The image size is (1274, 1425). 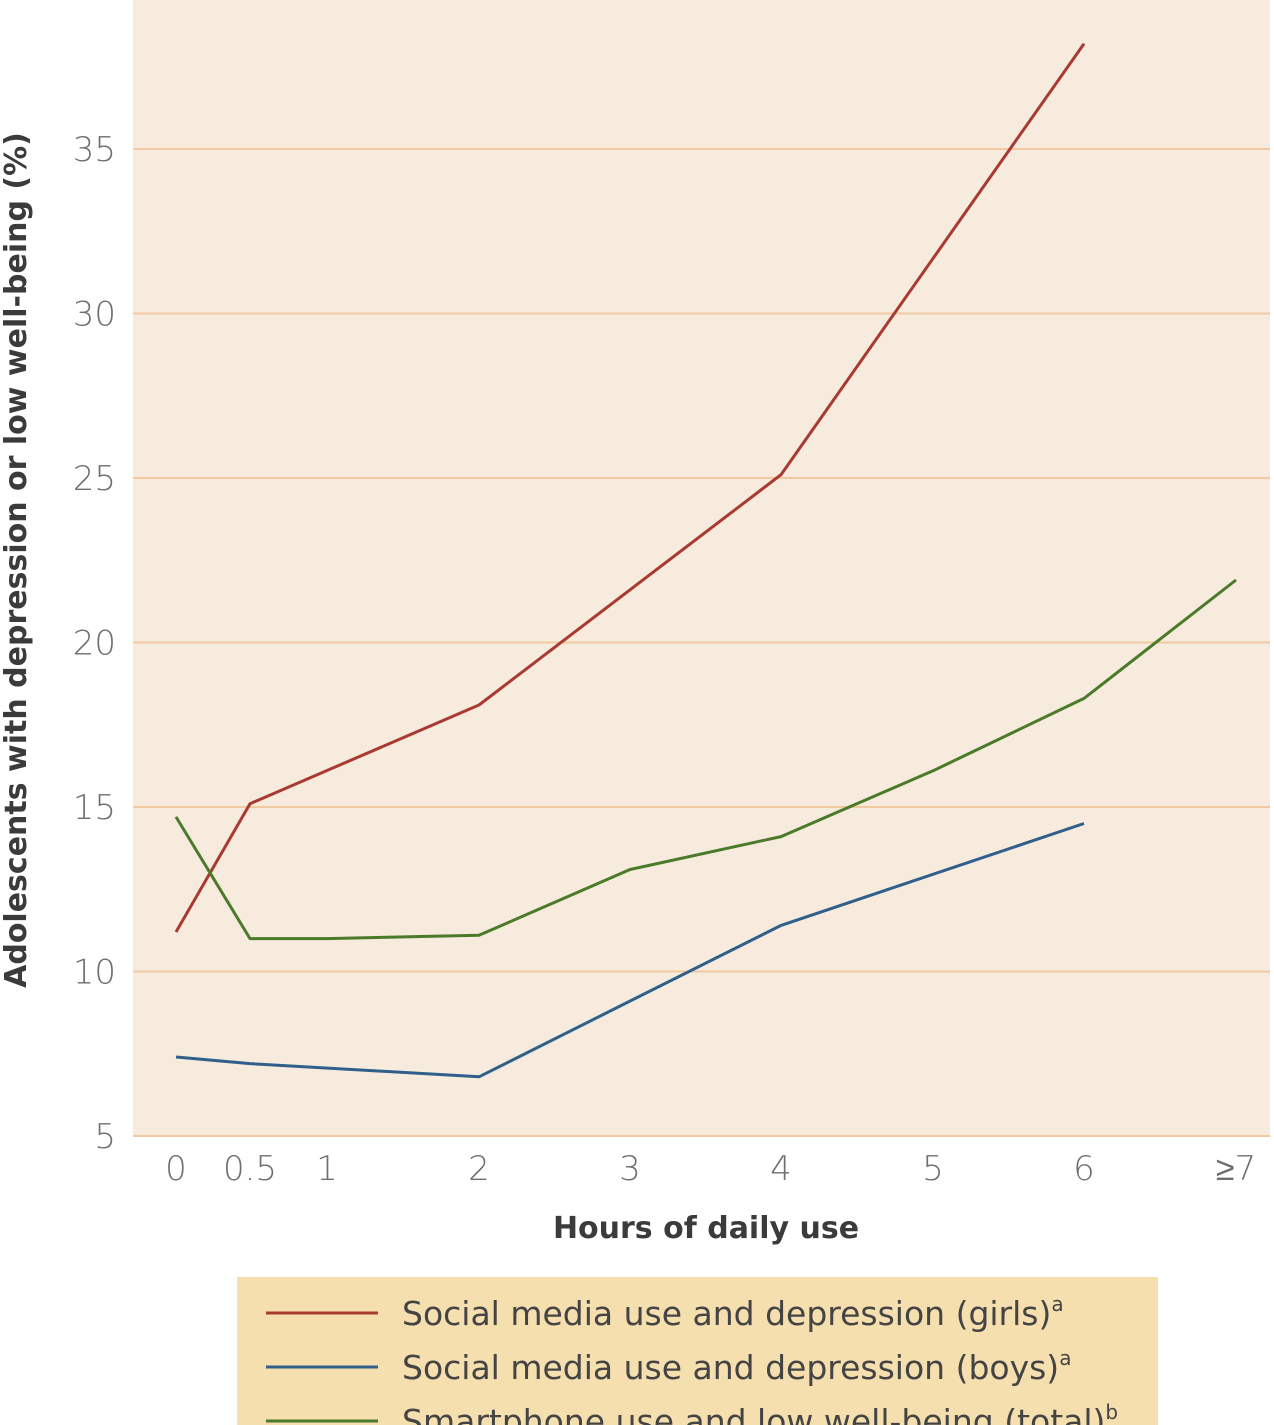 I want to click on y-tick-label: 5, so click(x=105, y=1137).